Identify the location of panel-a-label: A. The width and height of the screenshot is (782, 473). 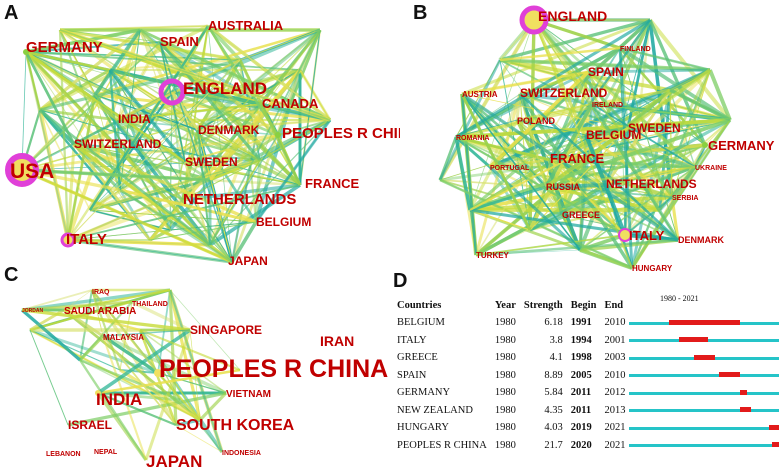
(11, 13).